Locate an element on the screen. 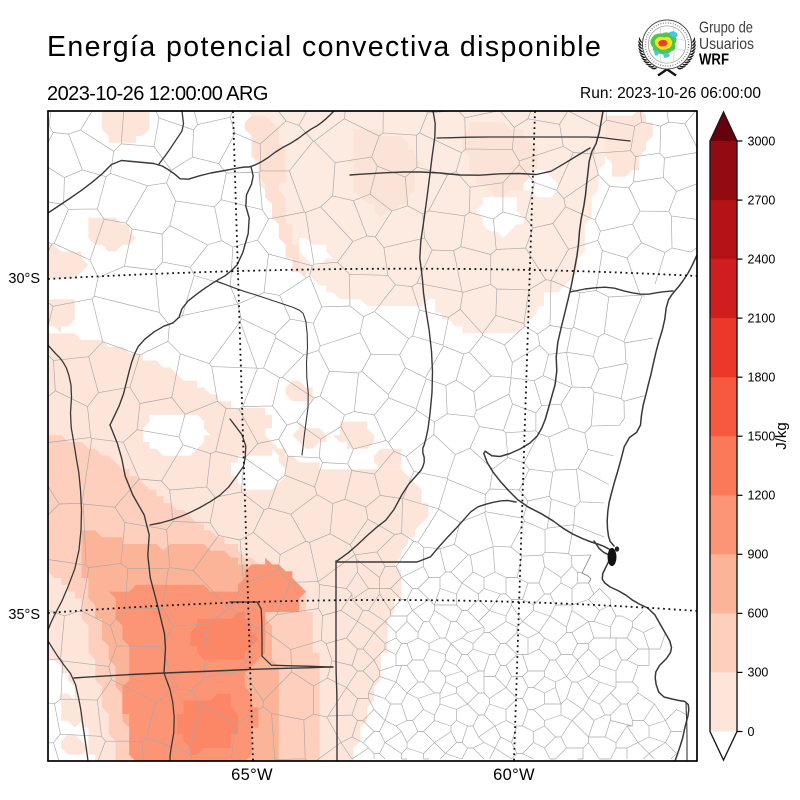 The image size is (800, 800). svg-text: 65°W is located at coordinates (252, 775).